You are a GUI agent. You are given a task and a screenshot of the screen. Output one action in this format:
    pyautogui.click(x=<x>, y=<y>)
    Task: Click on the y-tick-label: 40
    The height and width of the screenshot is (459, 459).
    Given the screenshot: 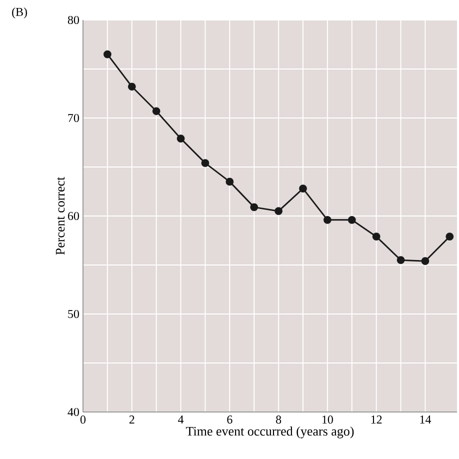 What is the action you would take?
    pyautogui.click(x=74, y=412)
    